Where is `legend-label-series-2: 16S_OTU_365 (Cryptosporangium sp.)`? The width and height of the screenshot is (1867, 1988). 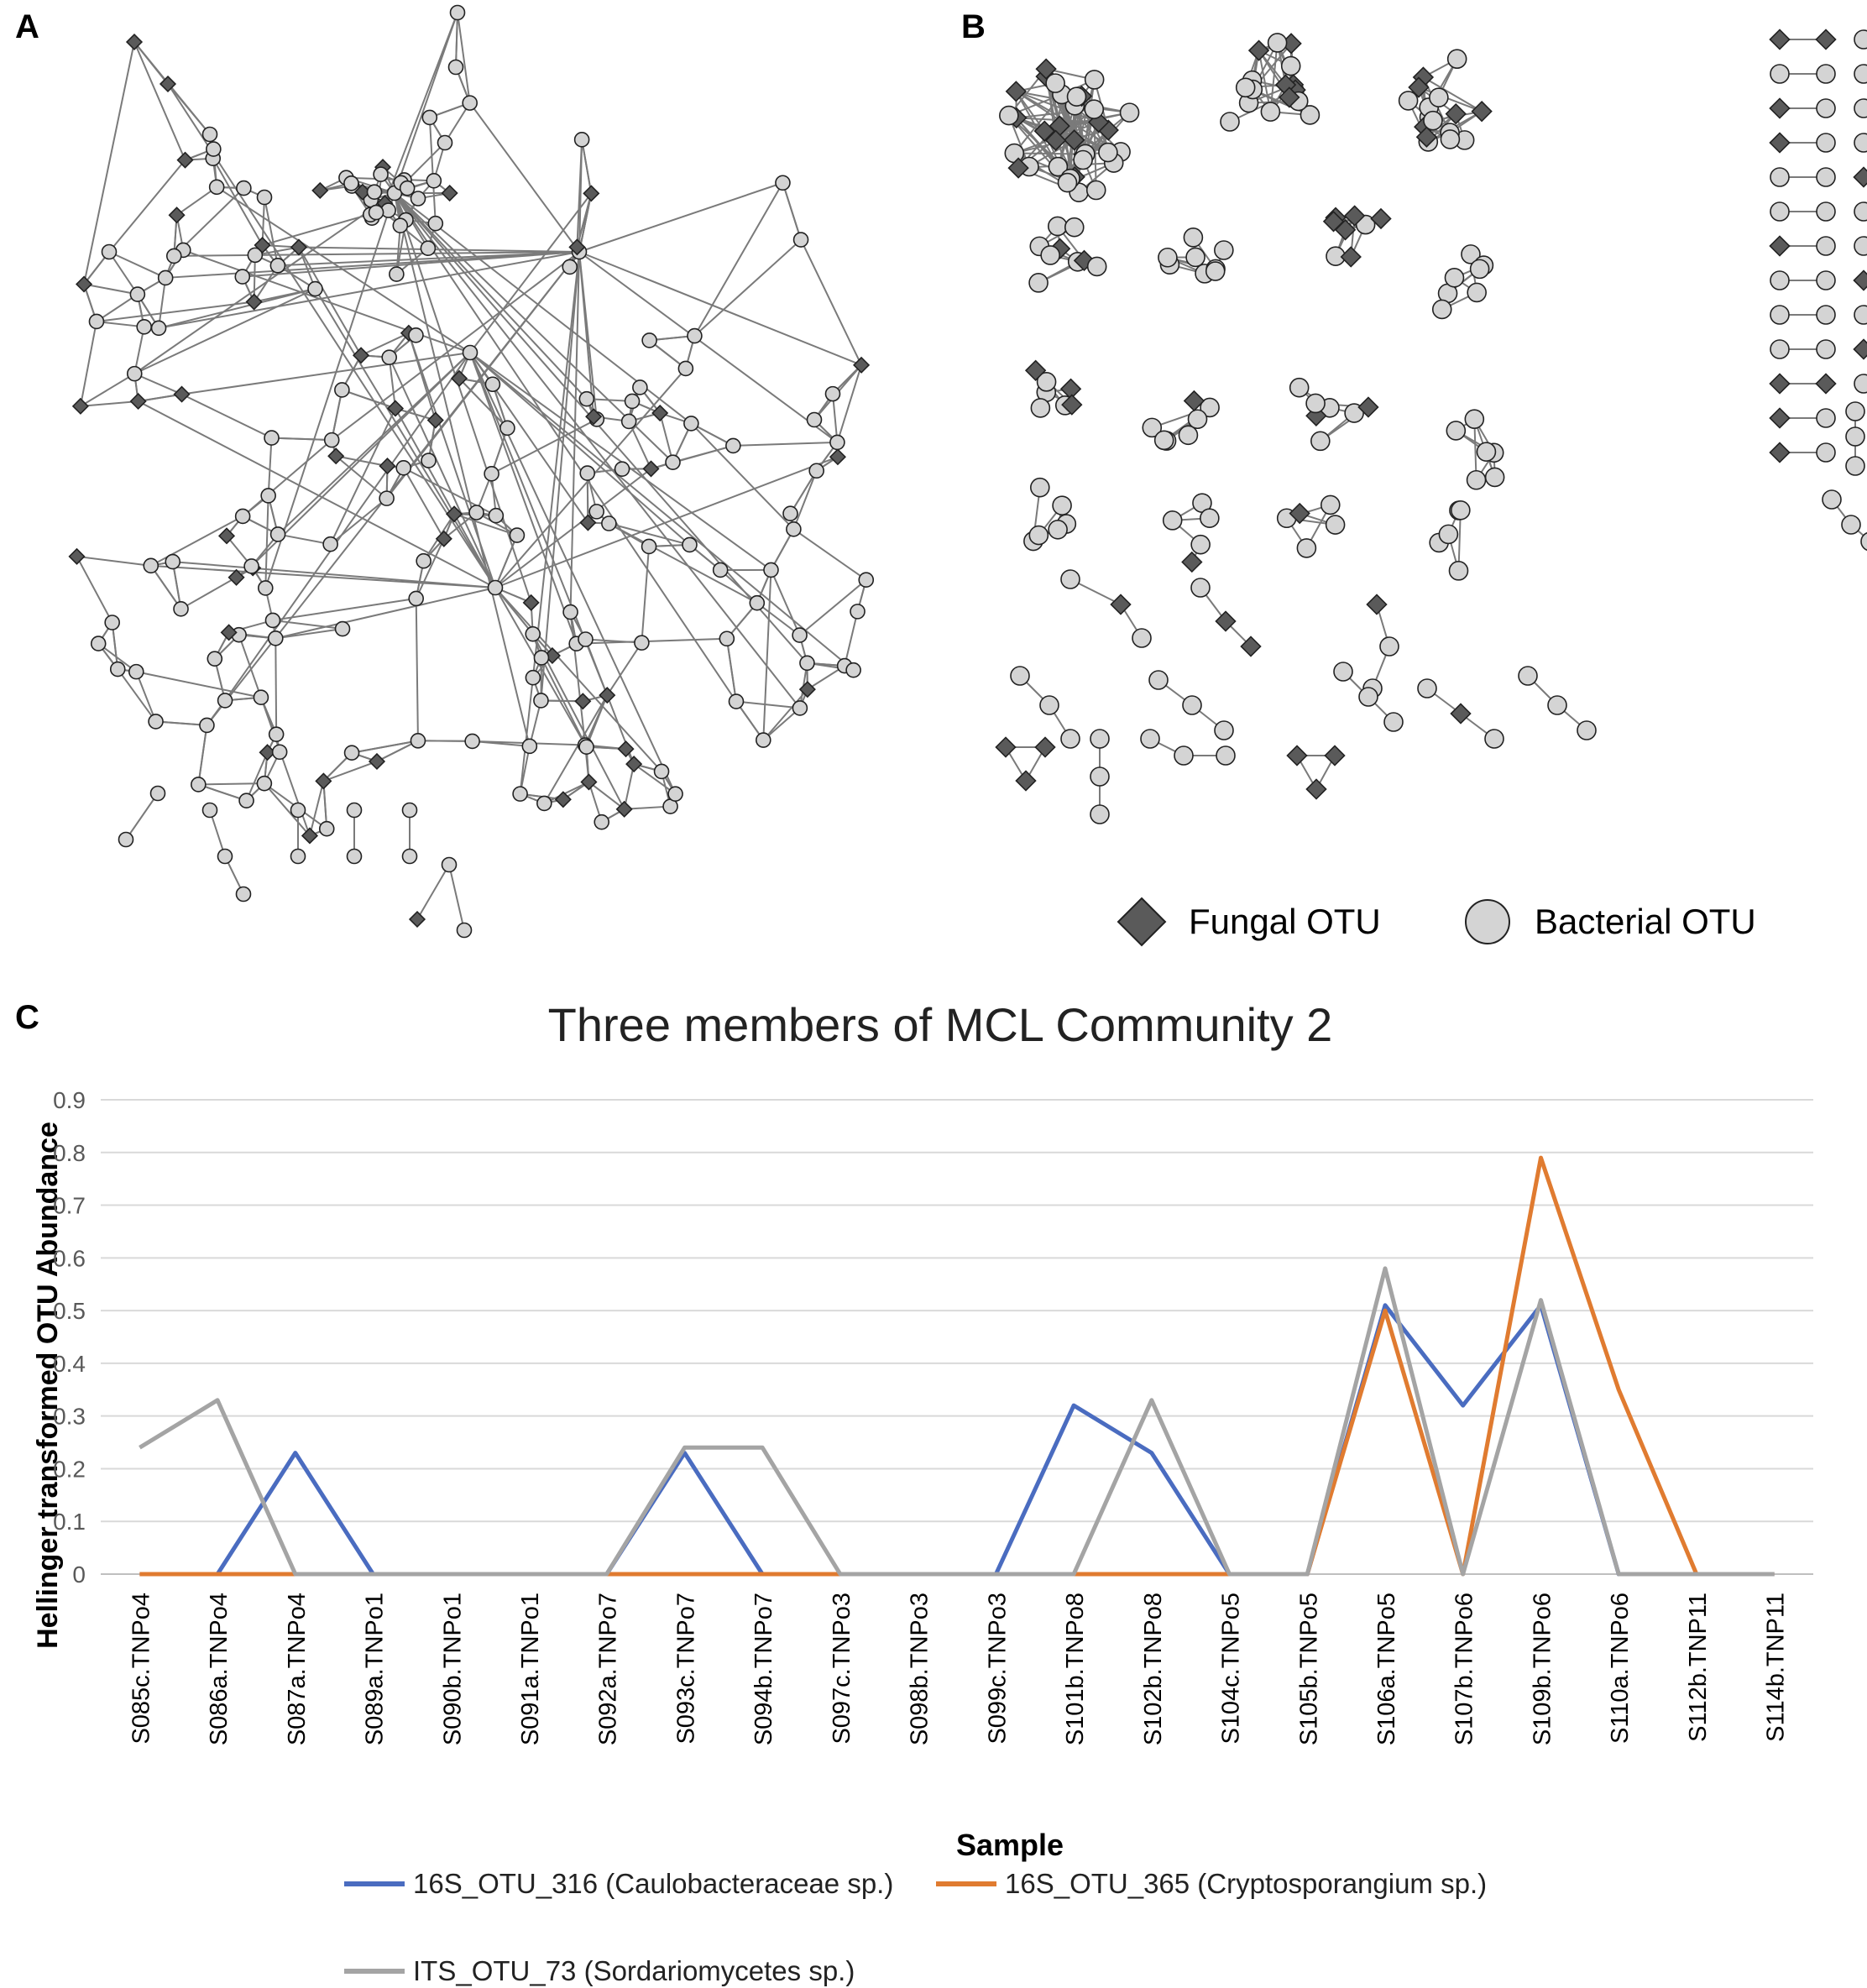 legend-label-series-2: 16S_OTU_365 (Cryptosporangium sp.) is located at coordinates (1246, 1883).